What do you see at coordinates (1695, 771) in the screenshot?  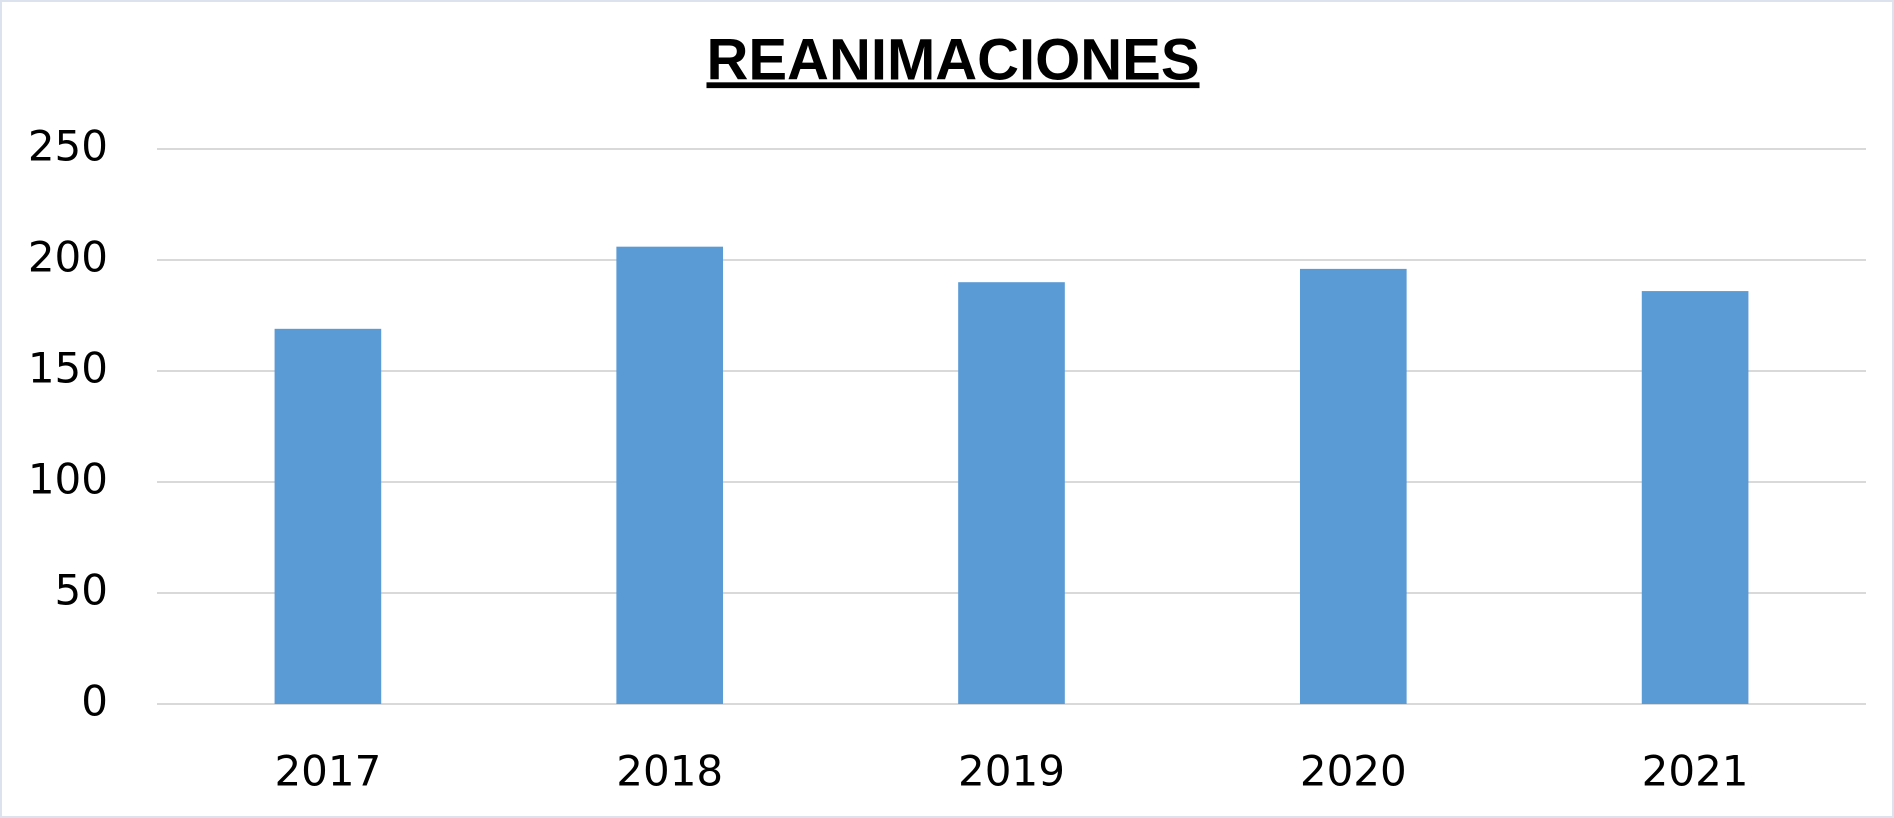 I see `x-tick-label: 2021` at bounding box center [1695, 771].